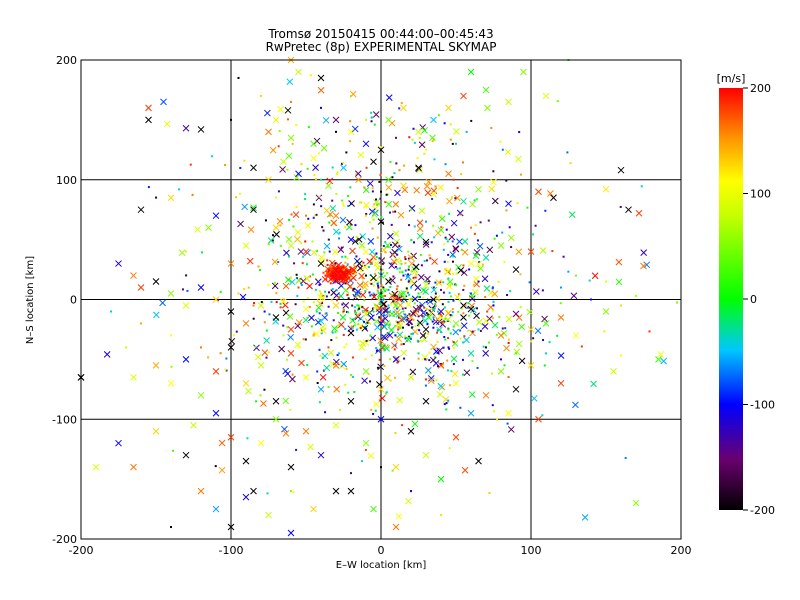  Describe the element at coordinates (380, 550) in the screenshot. I see `x-tick-labels: -200 -100 0 100 200` at that location.